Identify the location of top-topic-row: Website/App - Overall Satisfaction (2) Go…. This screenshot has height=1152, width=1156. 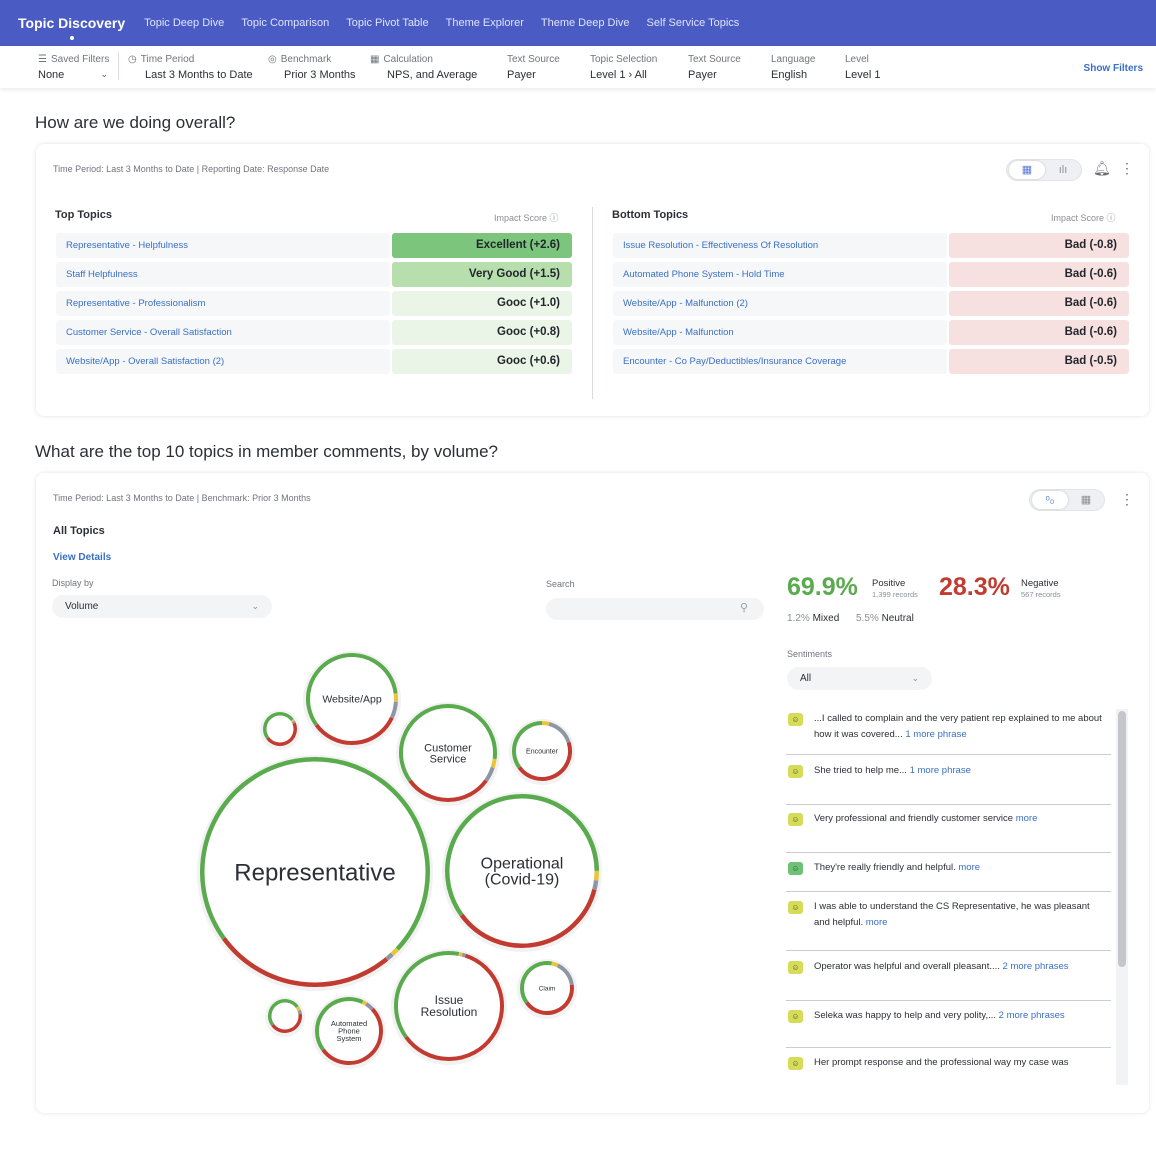
(314, 361).